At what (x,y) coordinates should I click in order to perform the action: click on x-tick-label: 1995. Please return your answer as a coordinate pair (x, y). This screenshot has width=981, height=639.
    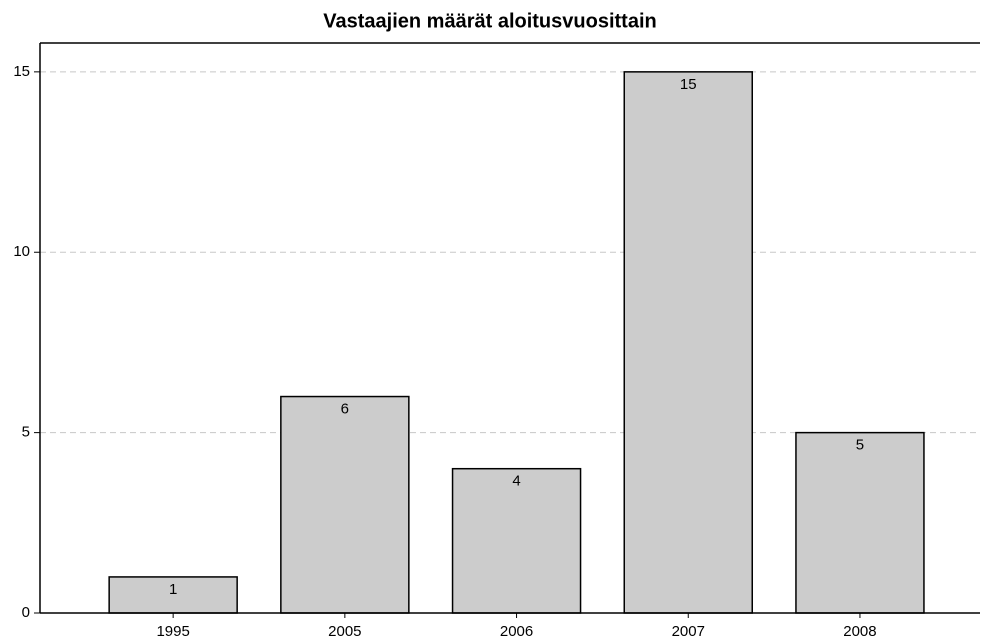
    Looking at the image, I should click on (172, 631).